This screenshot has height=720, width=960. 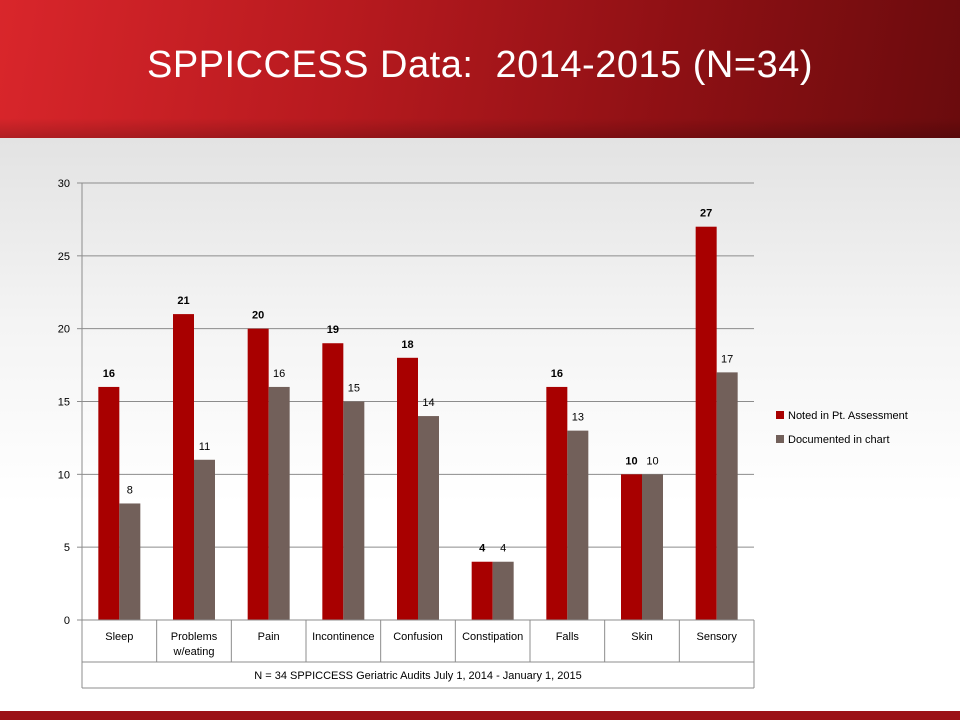 What do you see at coordinates (578, 418) in the screenshot?
I see `data-label: 13` at bounding box center [578, 418].